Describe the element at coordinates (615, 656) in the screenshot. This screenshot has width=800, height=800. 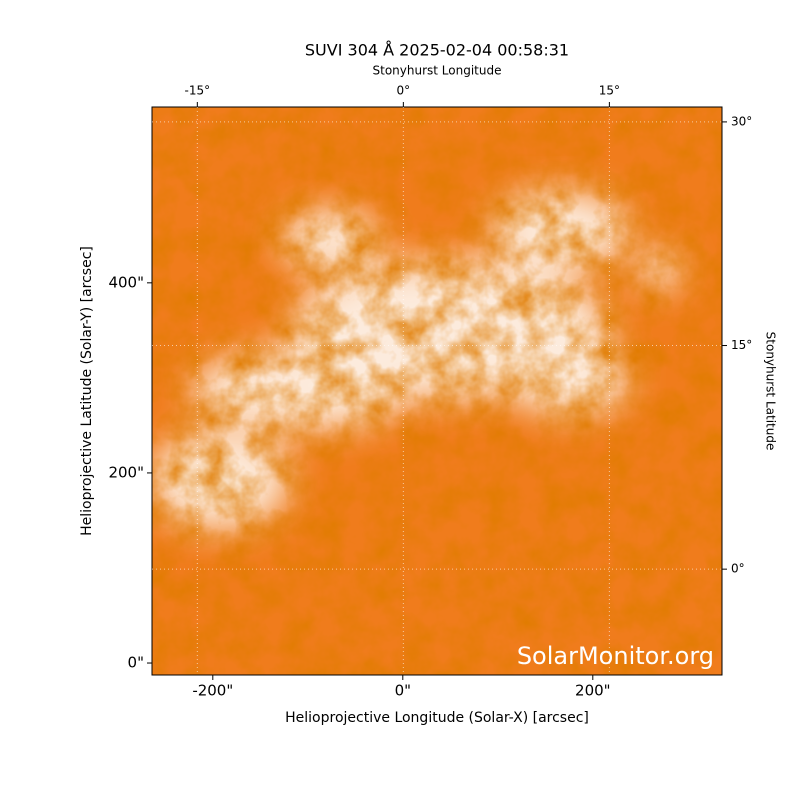
I see `watermark: SolarMonitor.org` at that location.